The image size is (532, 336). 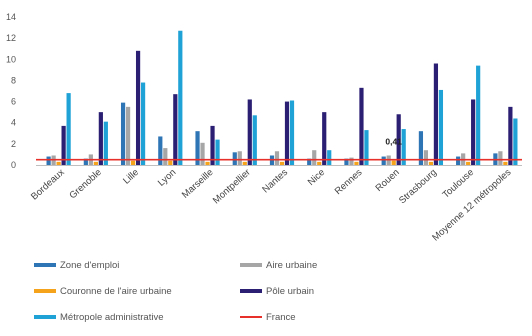 I want to click on data-label: 0,41, so click(x=393, y=142).